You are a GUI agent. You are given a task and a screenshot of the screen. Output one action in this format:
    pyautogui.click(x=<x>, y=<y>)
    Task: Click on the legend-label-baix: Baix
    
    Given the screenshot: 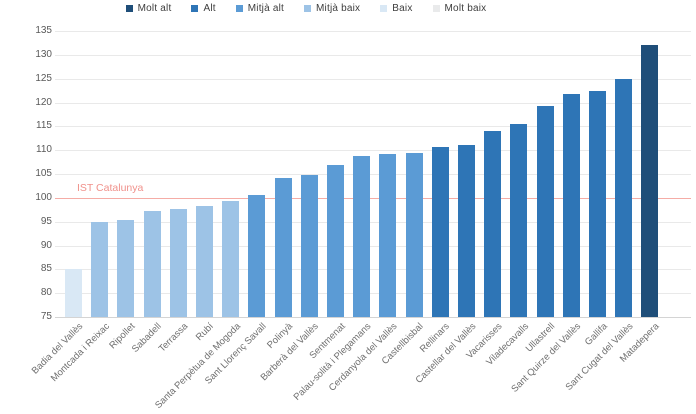 What is the action you would take?
    pyautogui.click(x=402, y=8)
    